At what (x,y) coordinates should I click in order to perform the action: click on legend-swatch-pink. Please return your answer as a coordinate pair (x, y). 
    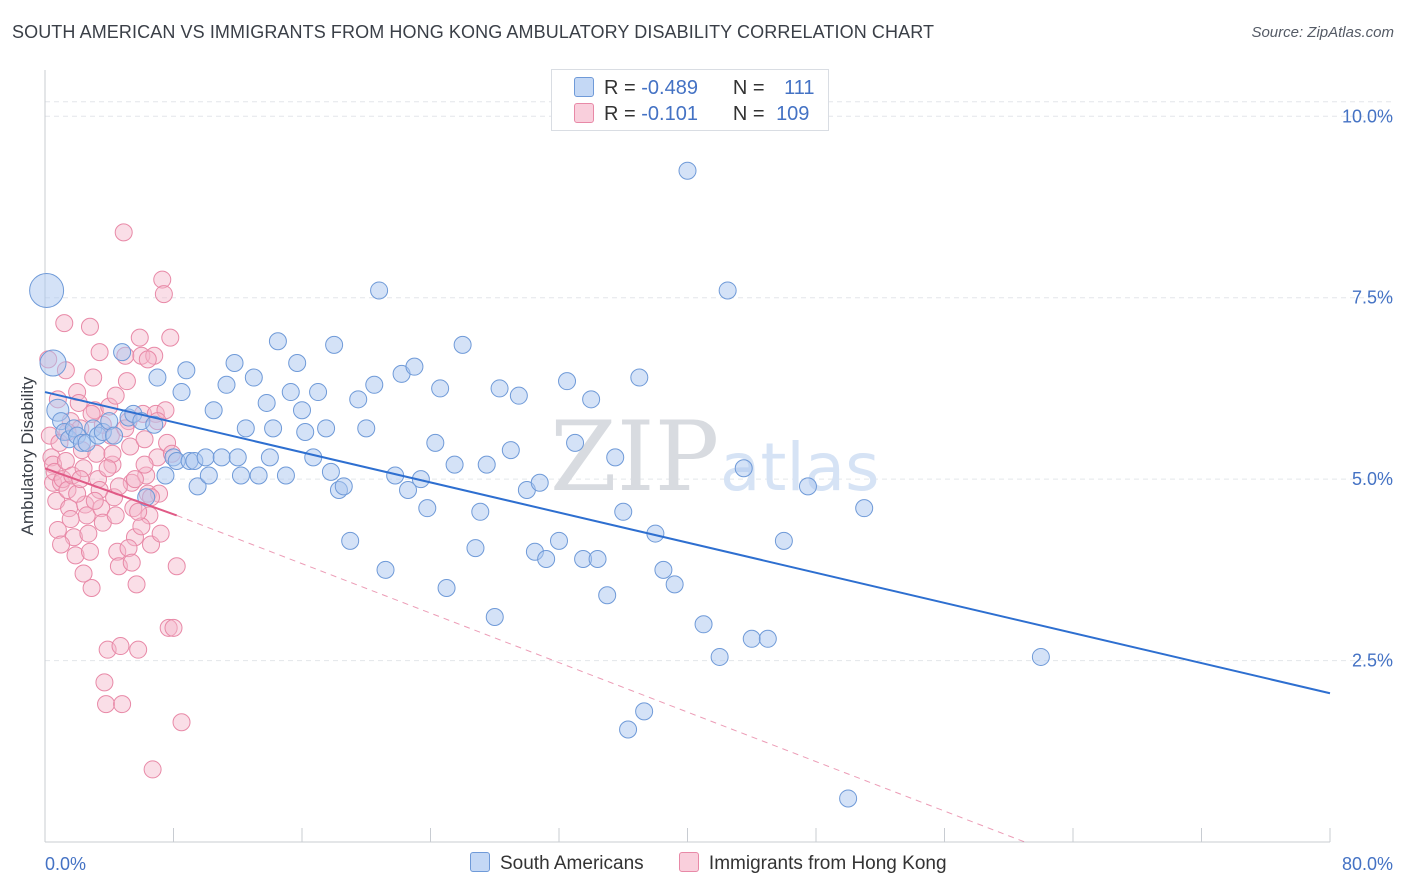
    Looking at the image, I should click on (584, 113).